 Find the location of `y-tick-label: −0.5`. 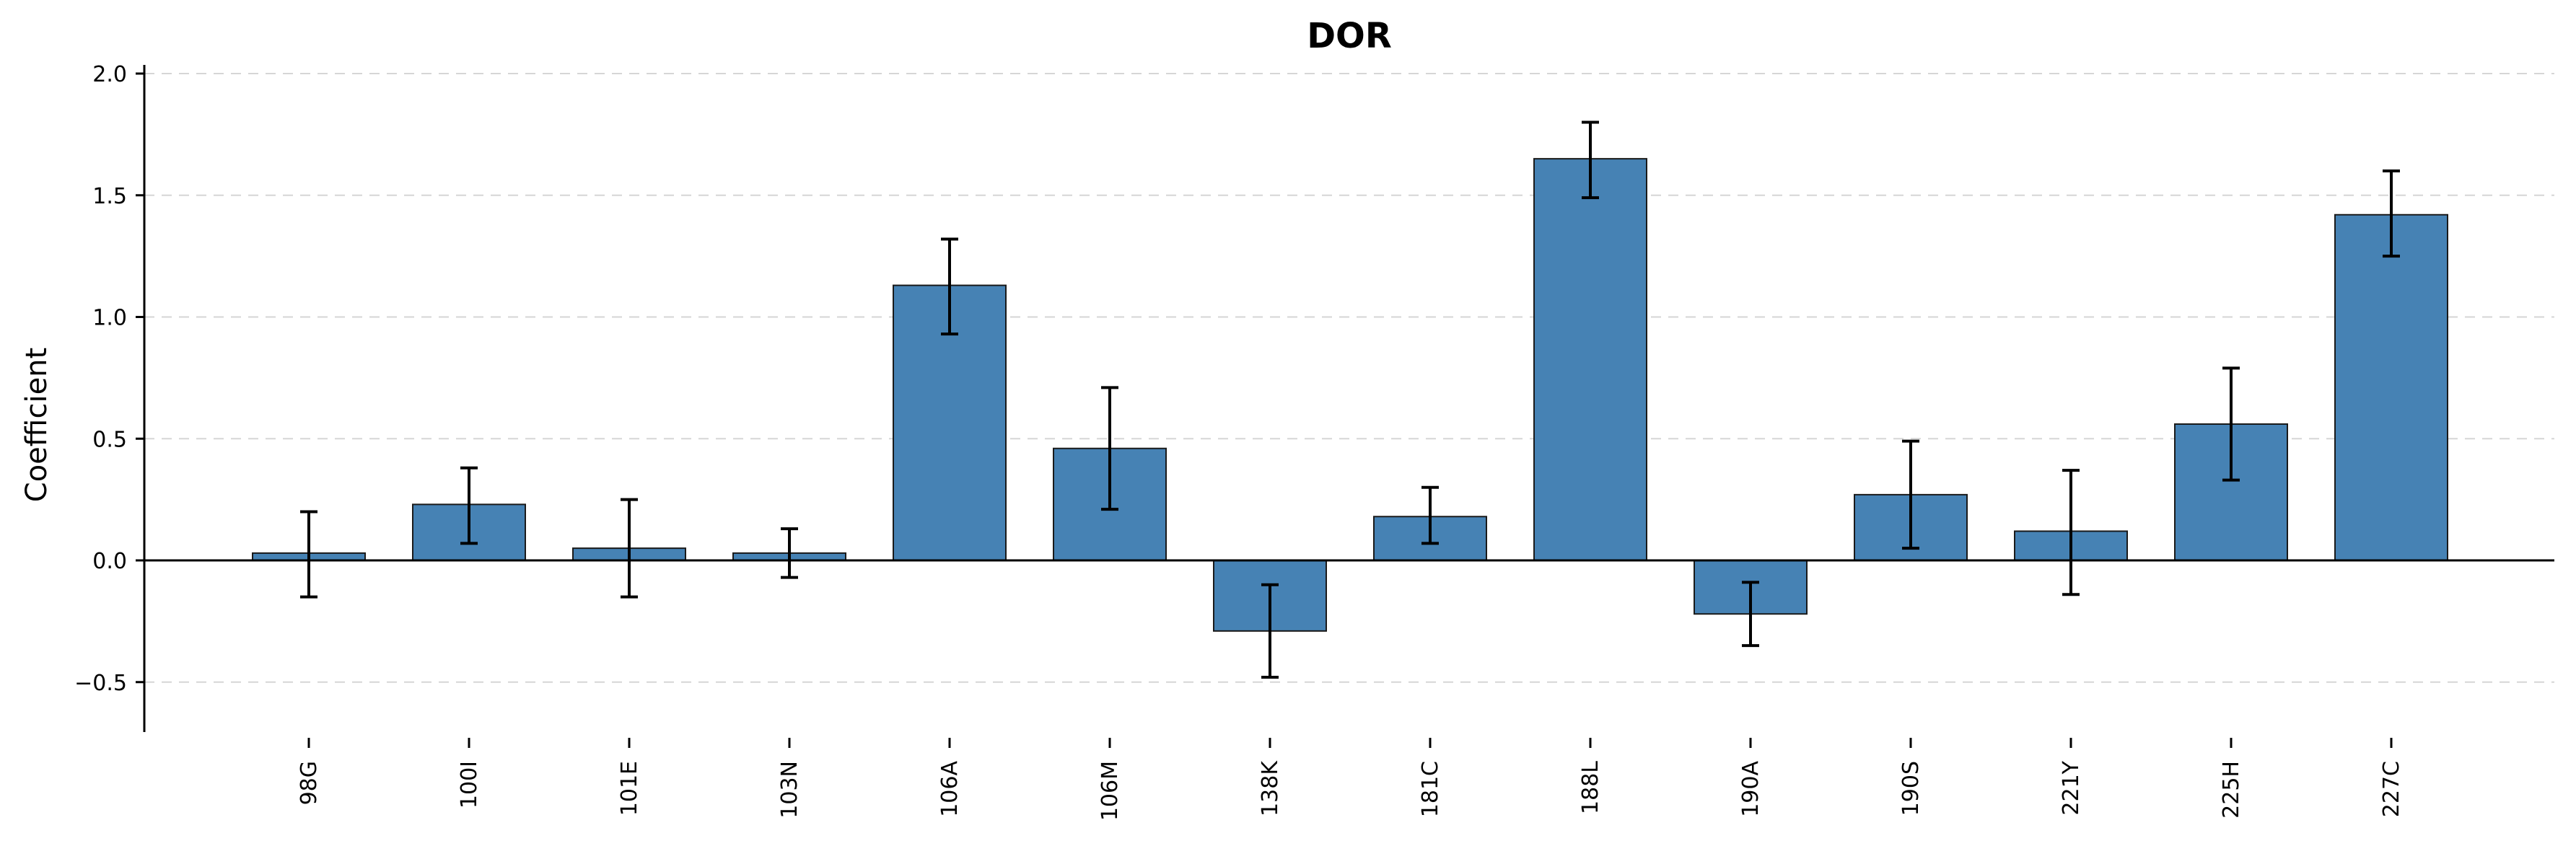

y-tick-label: −0.5 is located at coordinates (101, 683).